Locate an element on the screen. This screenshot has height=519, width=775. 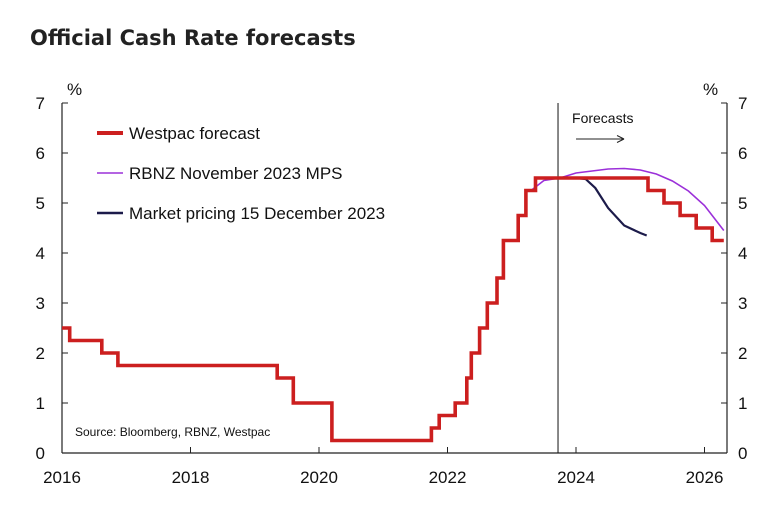
y-tick-label-right: 1 is located at coordinates (742, 403).